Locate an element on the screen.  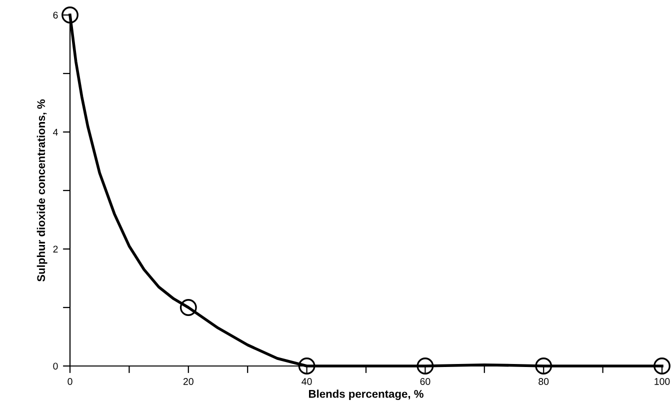
x-tick-label: 40 is located at coordinates (307, 381).